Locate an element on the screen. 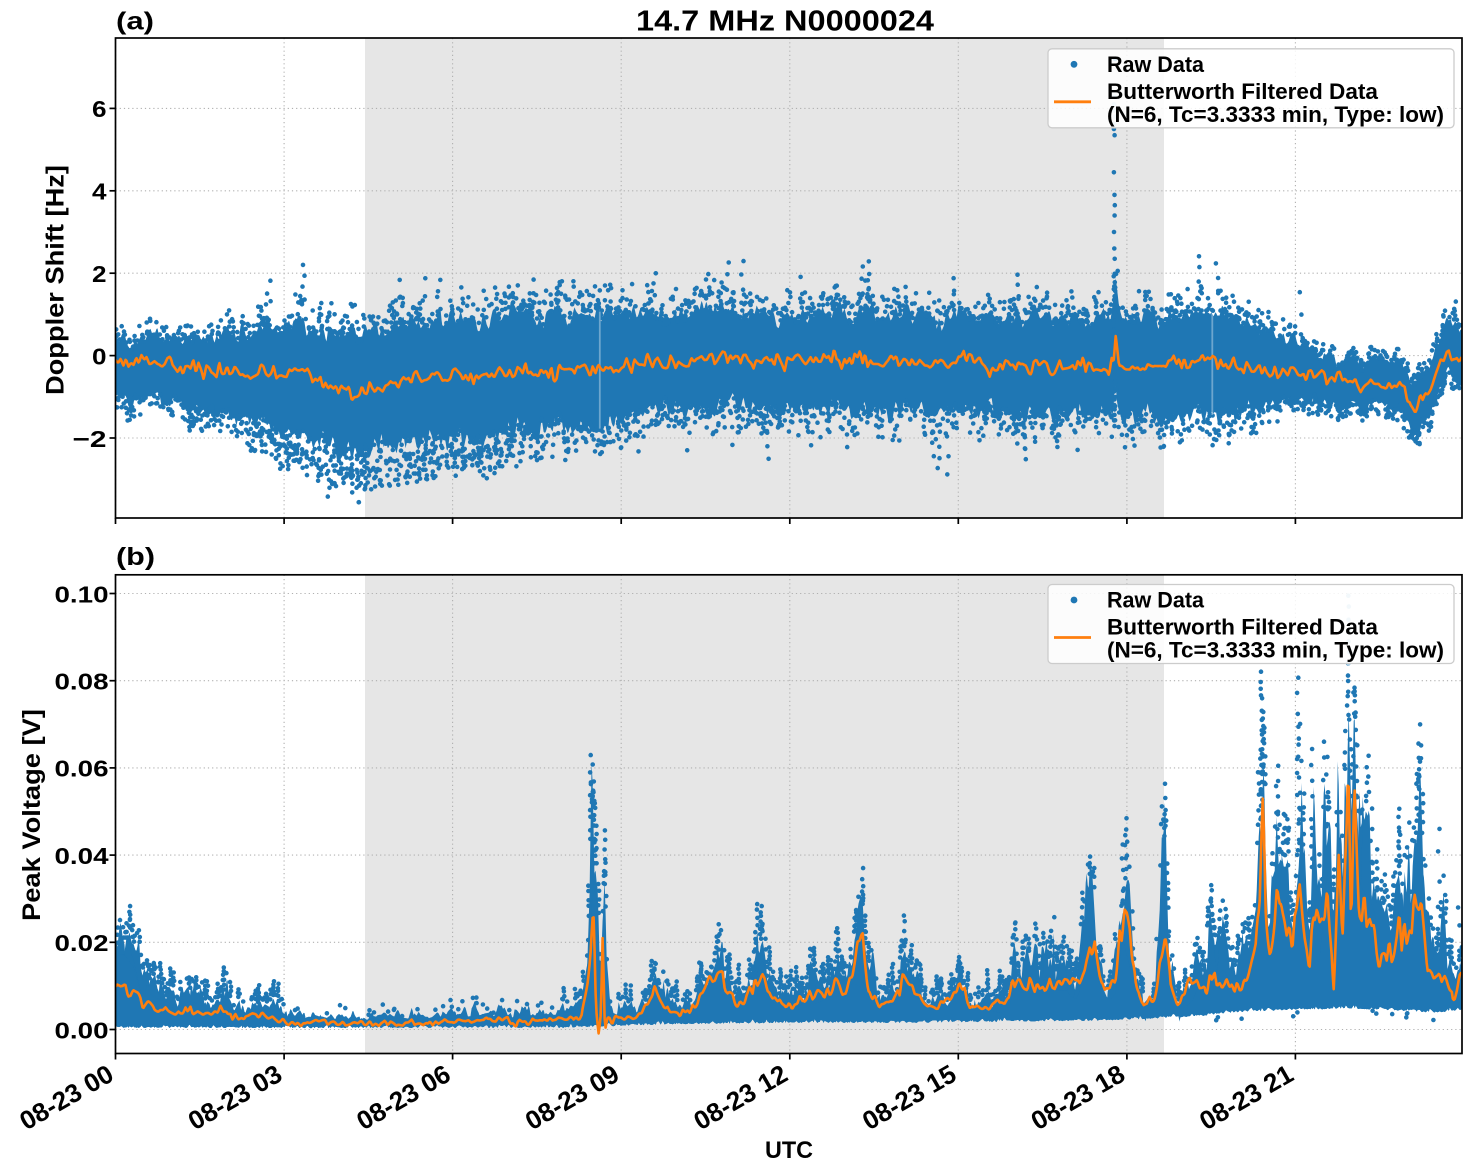 Image resolution: width=1472 pixels, height=1172 pixels. svg-text: UTC is located at coordinates (789, 1150).